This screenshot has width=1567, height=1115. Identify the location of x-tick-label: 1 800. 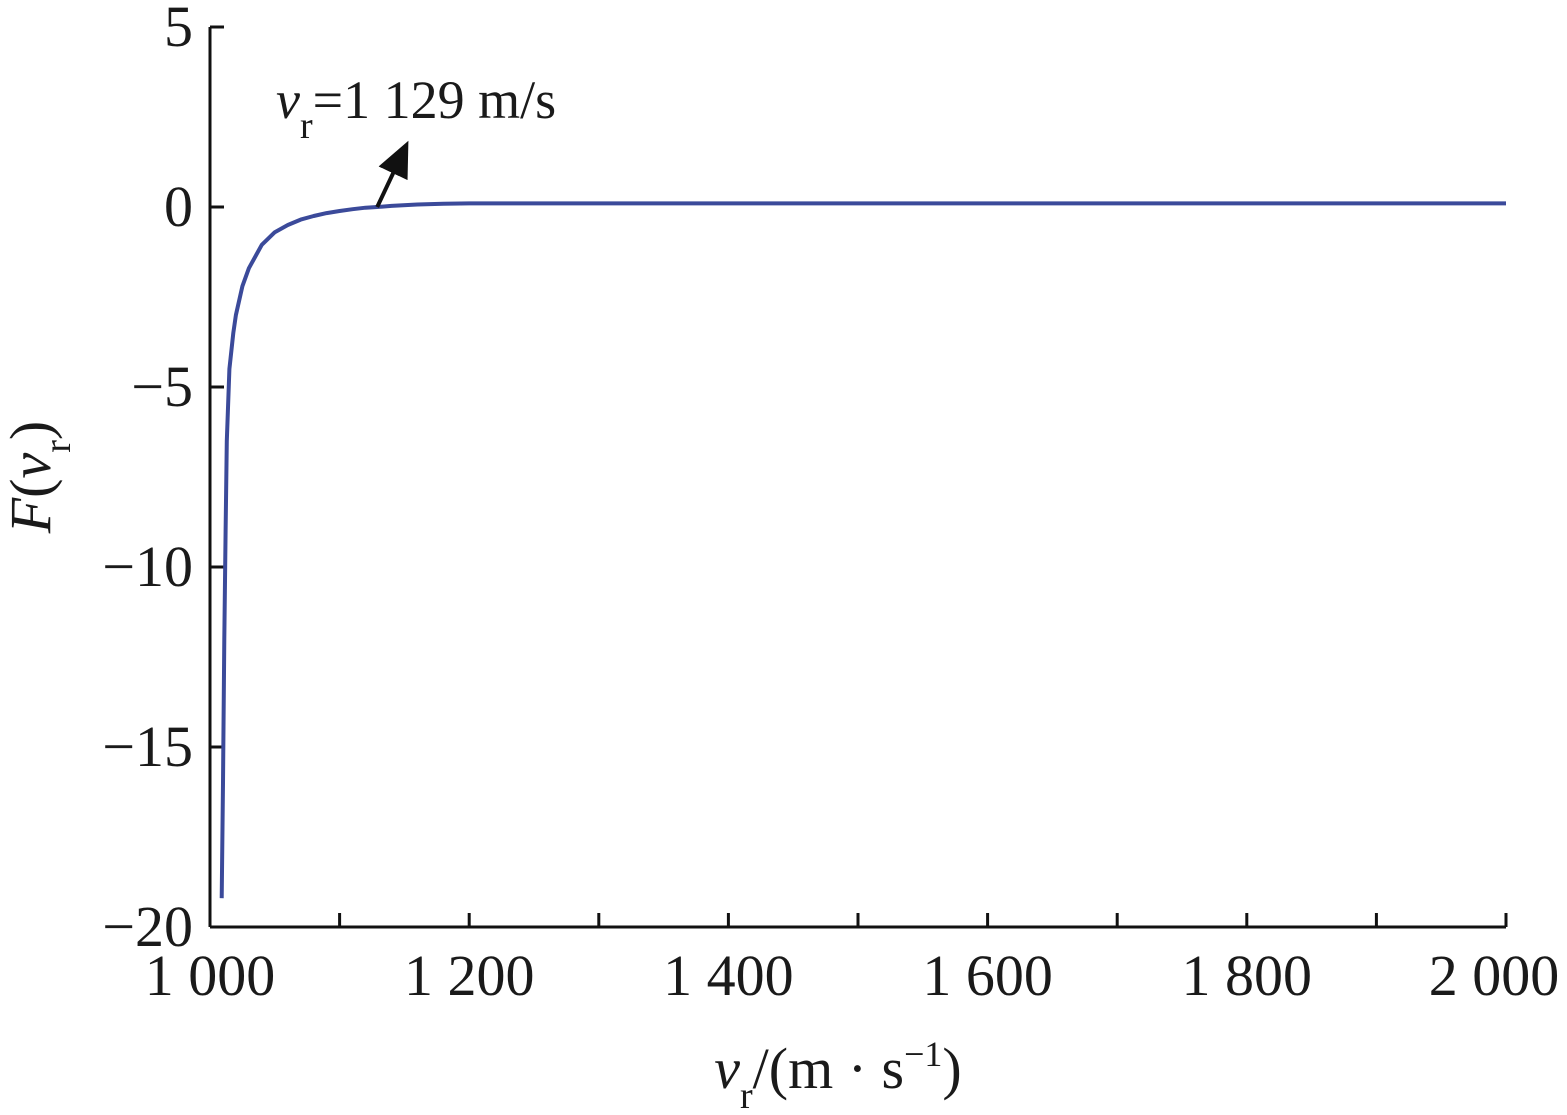
(1247, 975).